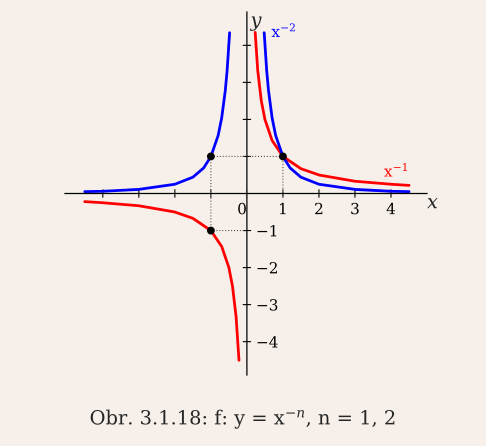 This screenshot has height=446, width=486. I want to click on x-tick-label: 3, so click(355, 208).